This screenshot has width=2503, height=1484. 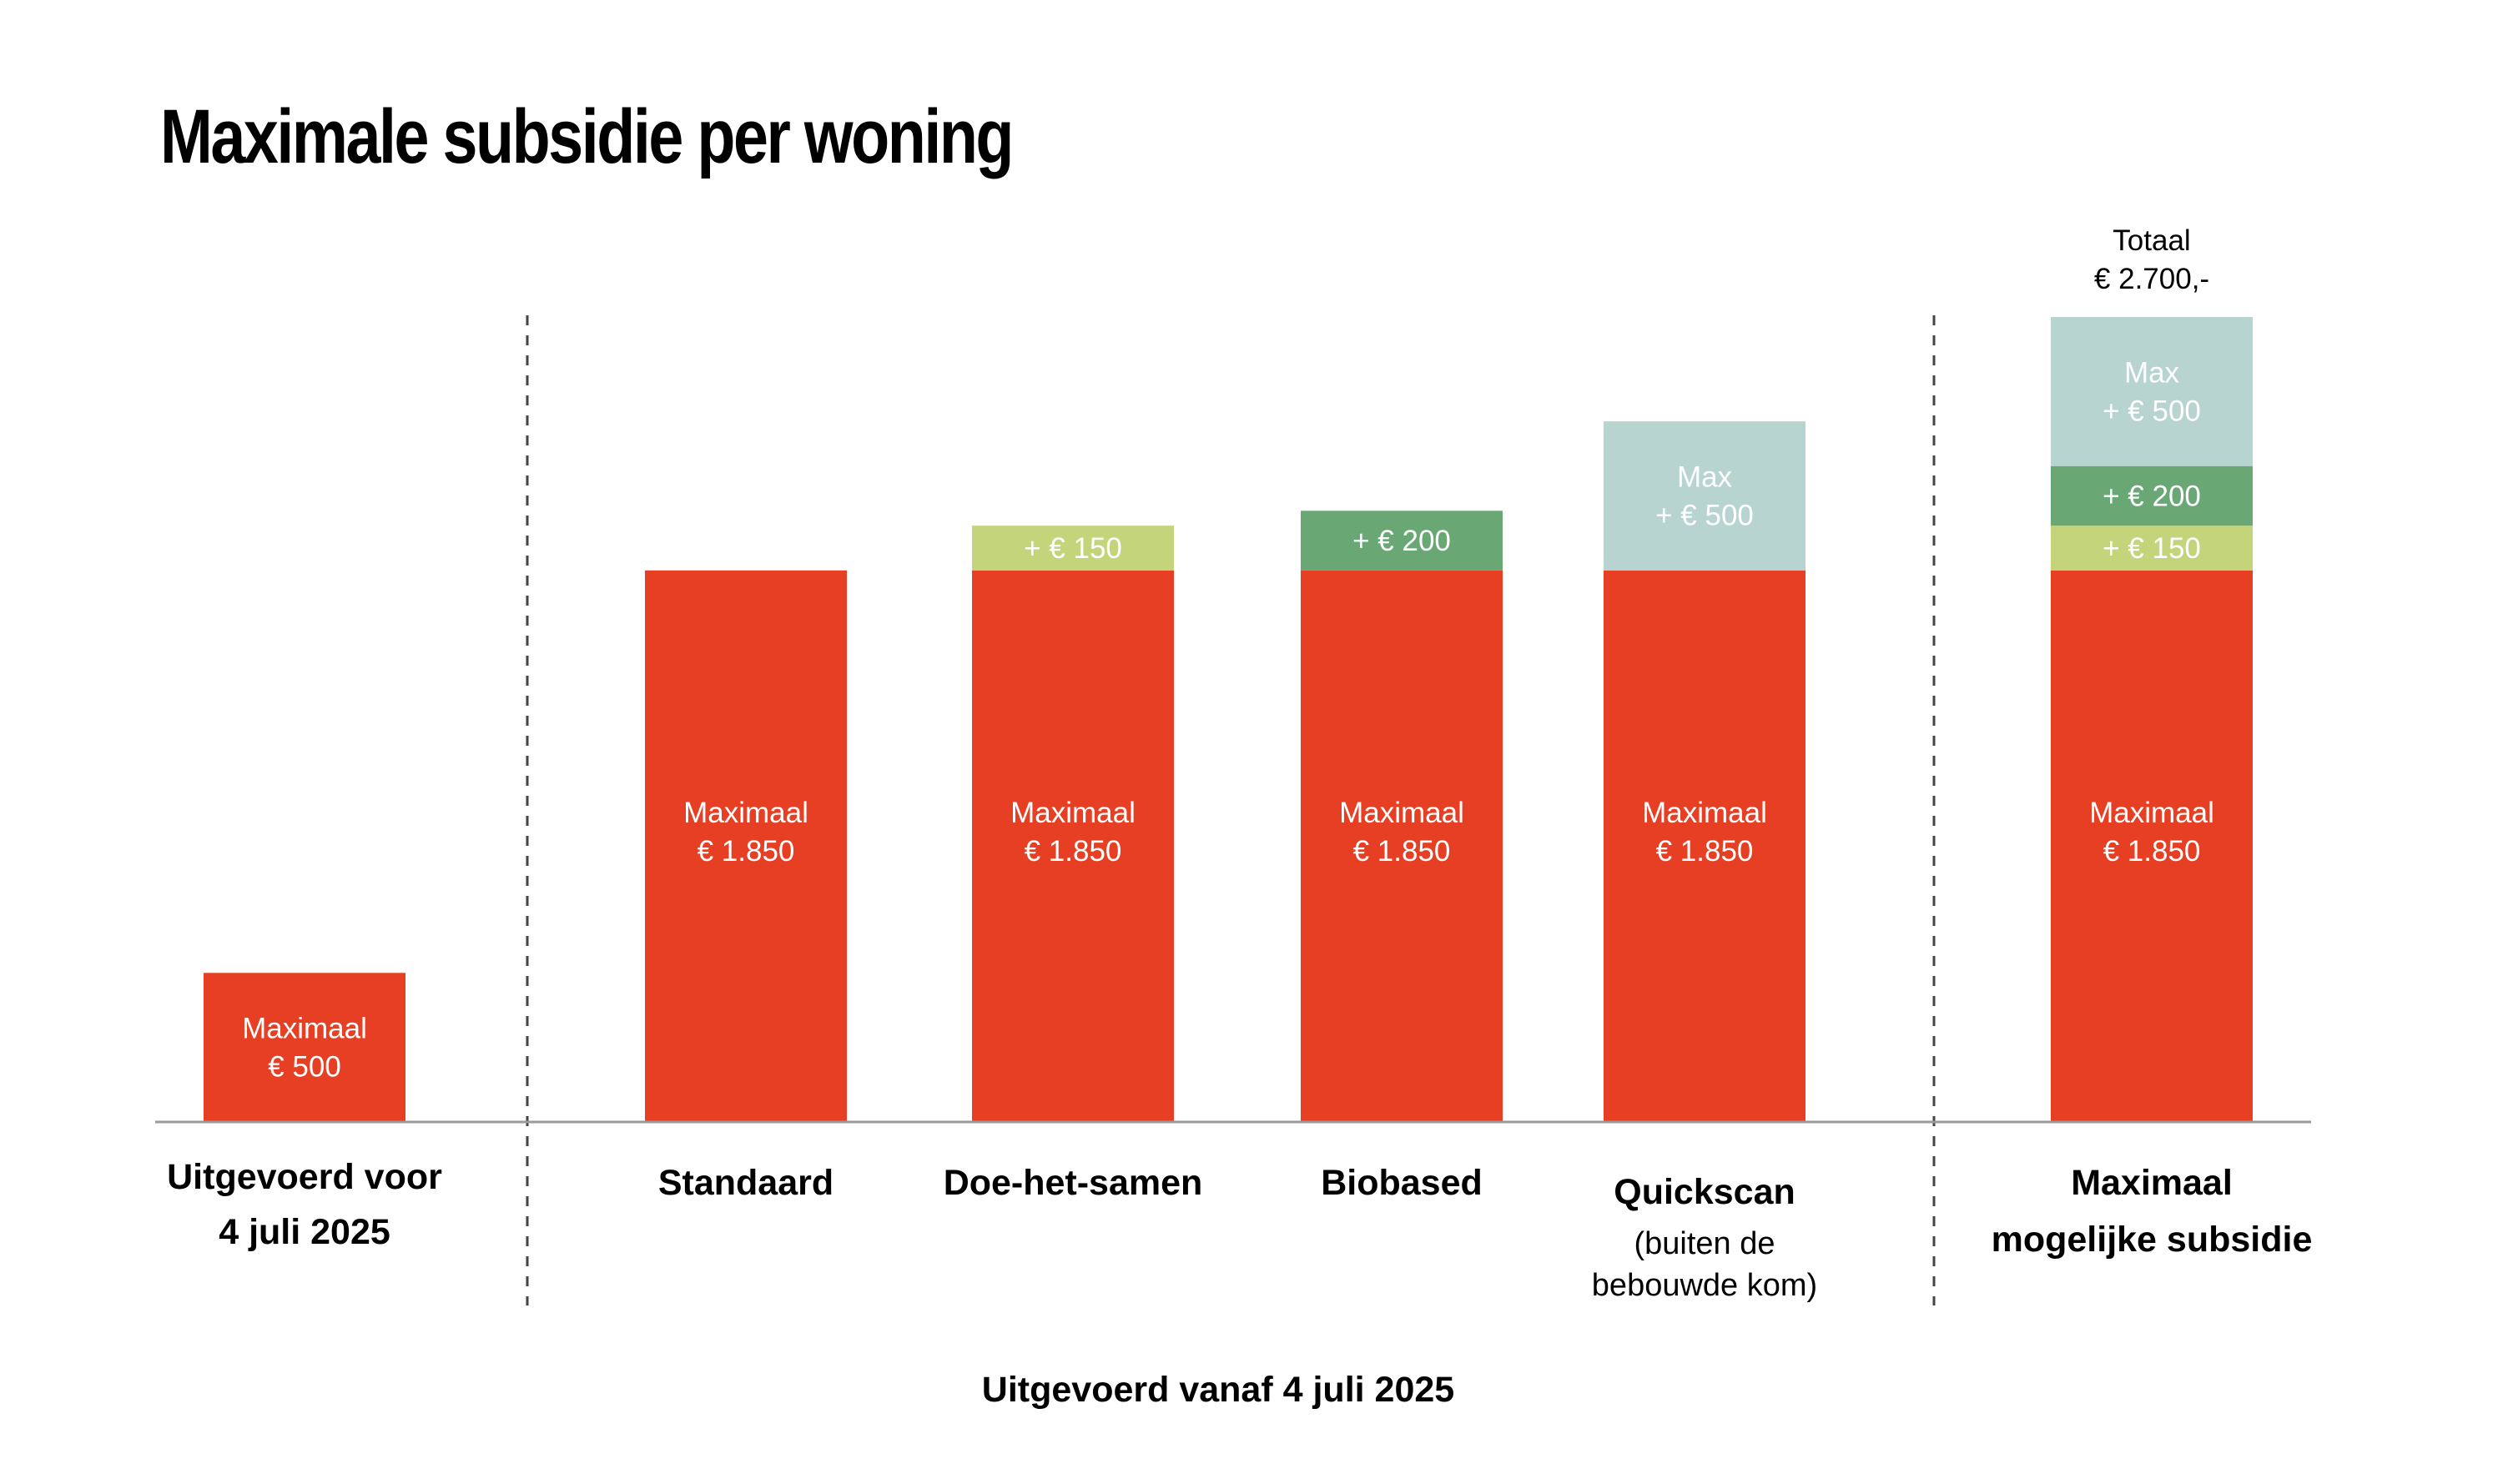 I want to click on bar-1-segment-1-label: Maximaal, so click(x=305, y=1029).